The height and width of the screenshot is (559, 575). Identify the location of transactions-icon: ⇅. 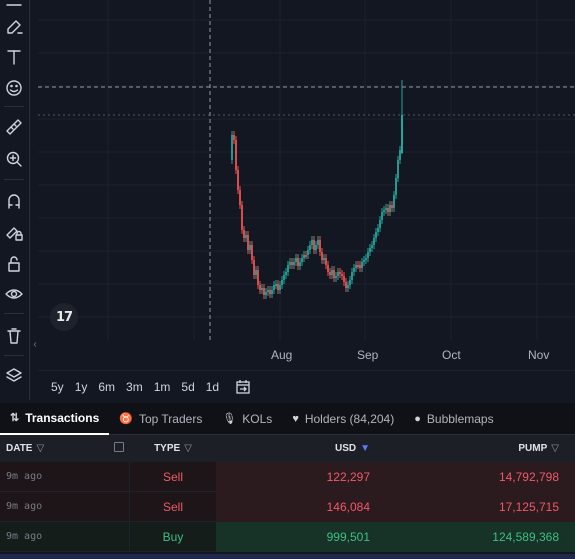
(15, 418).